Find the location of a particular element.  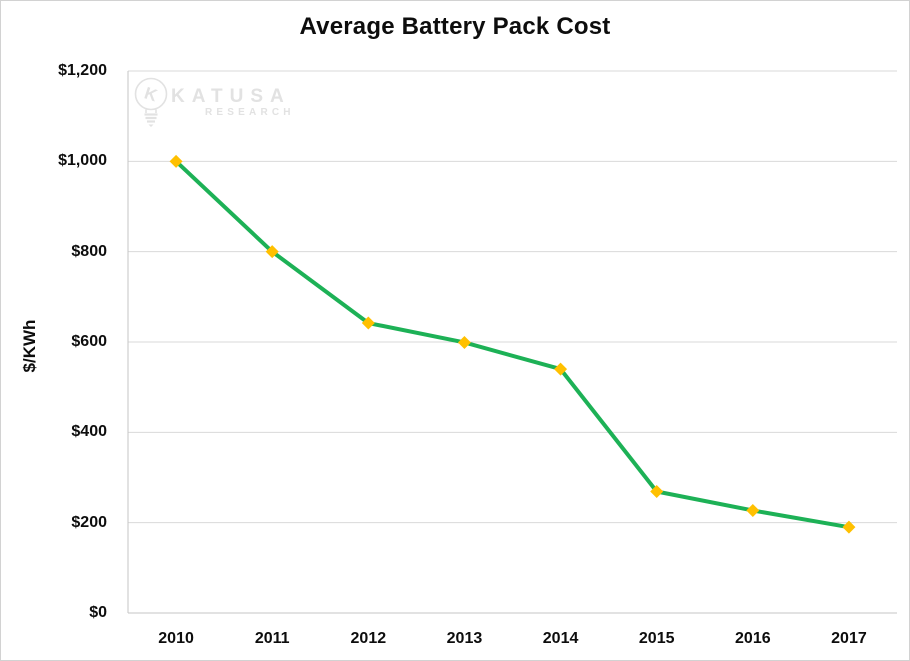

y-tick-label: $200 is located at coordinates (89, 522).